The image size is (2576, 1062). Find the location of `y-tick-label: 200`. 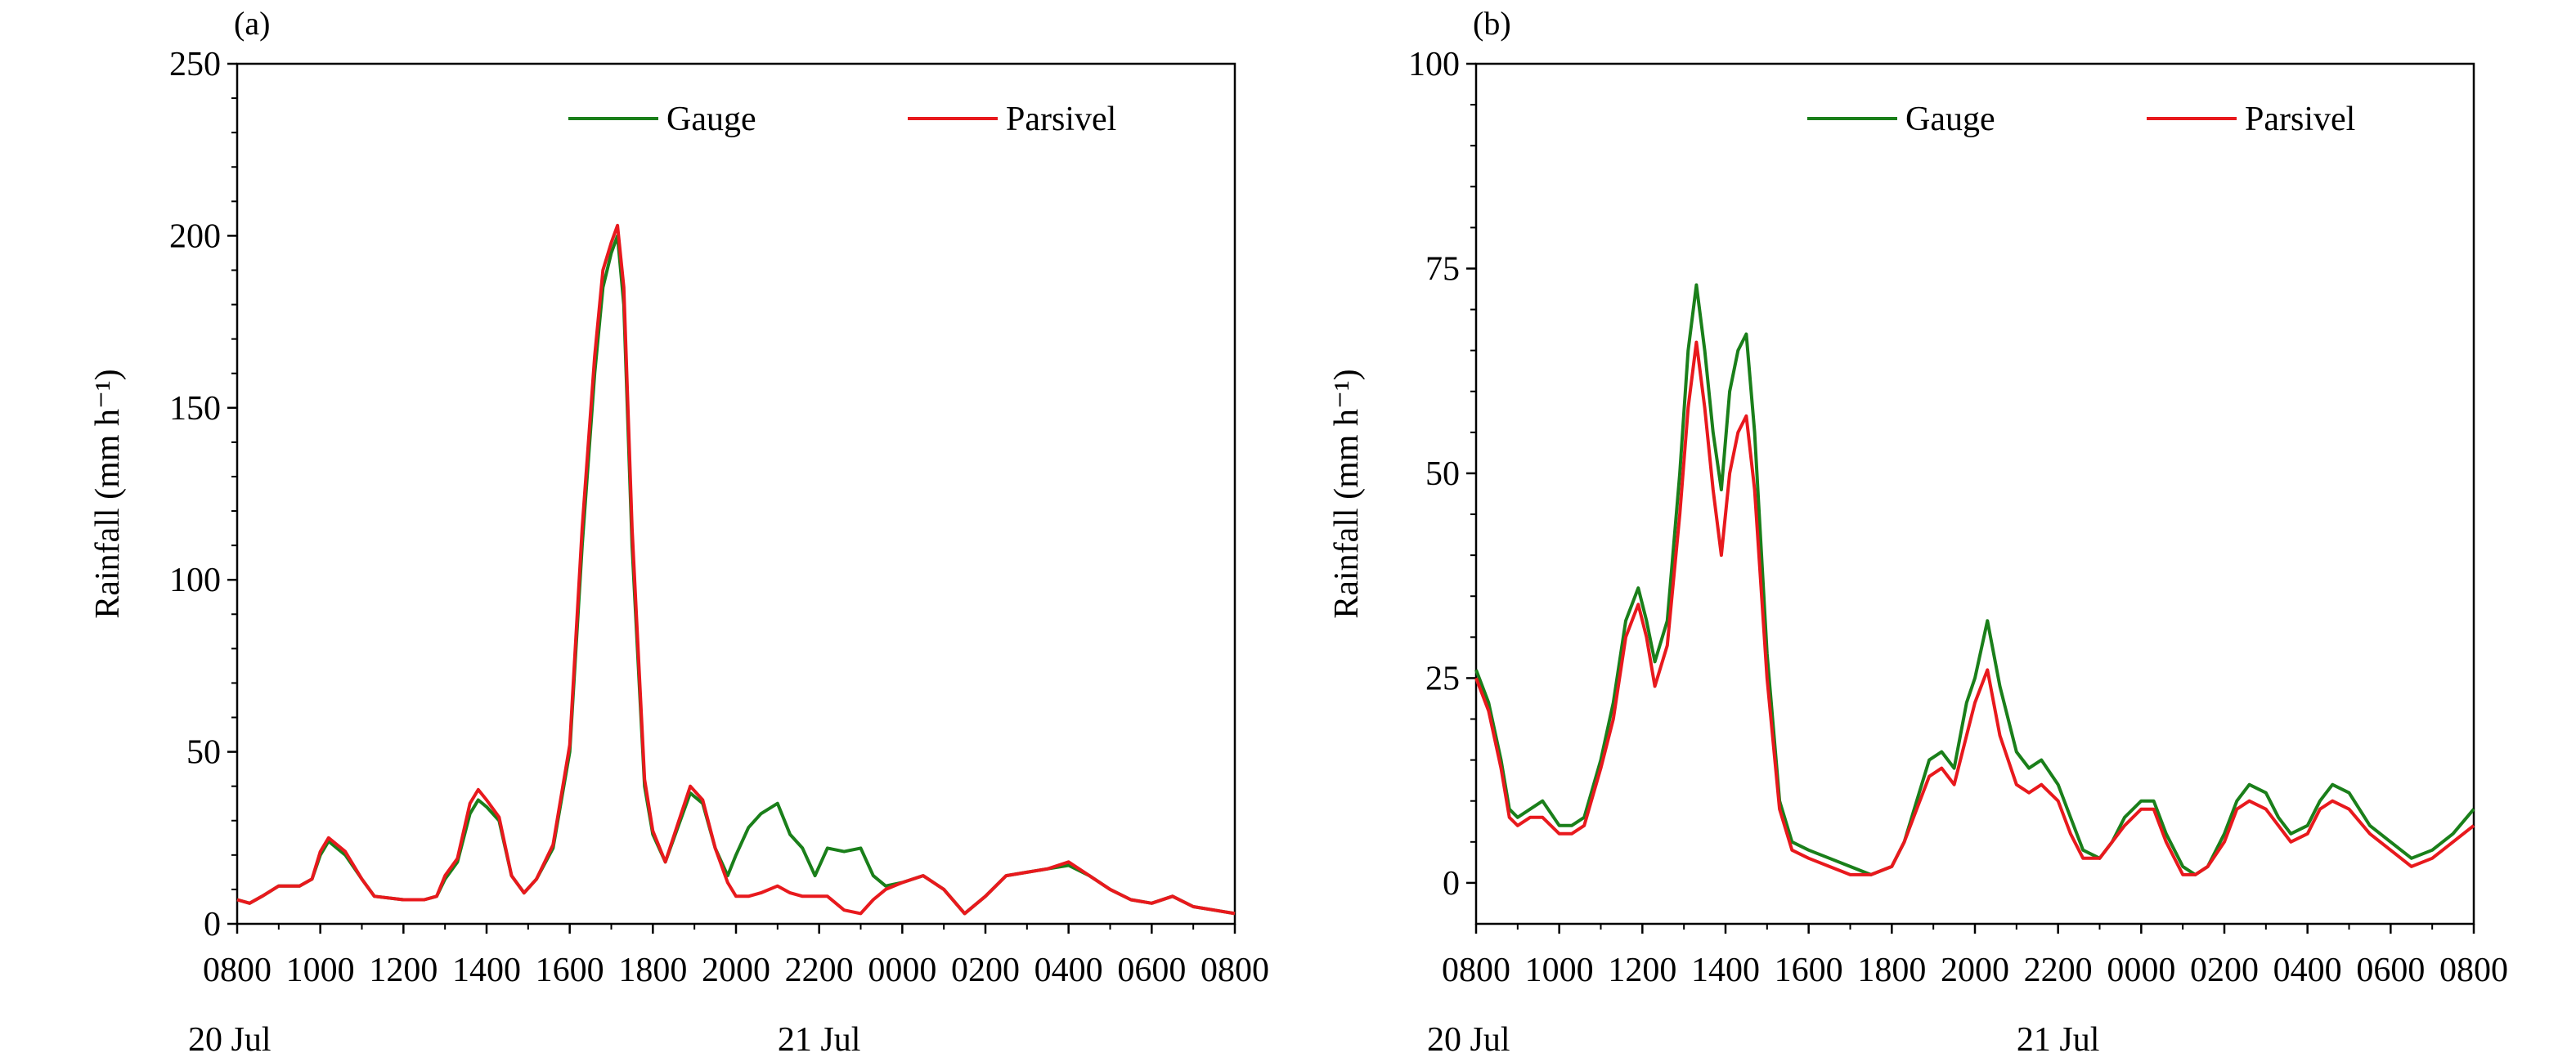

y-tick-label: 200 is located at coordinates (195, 236).